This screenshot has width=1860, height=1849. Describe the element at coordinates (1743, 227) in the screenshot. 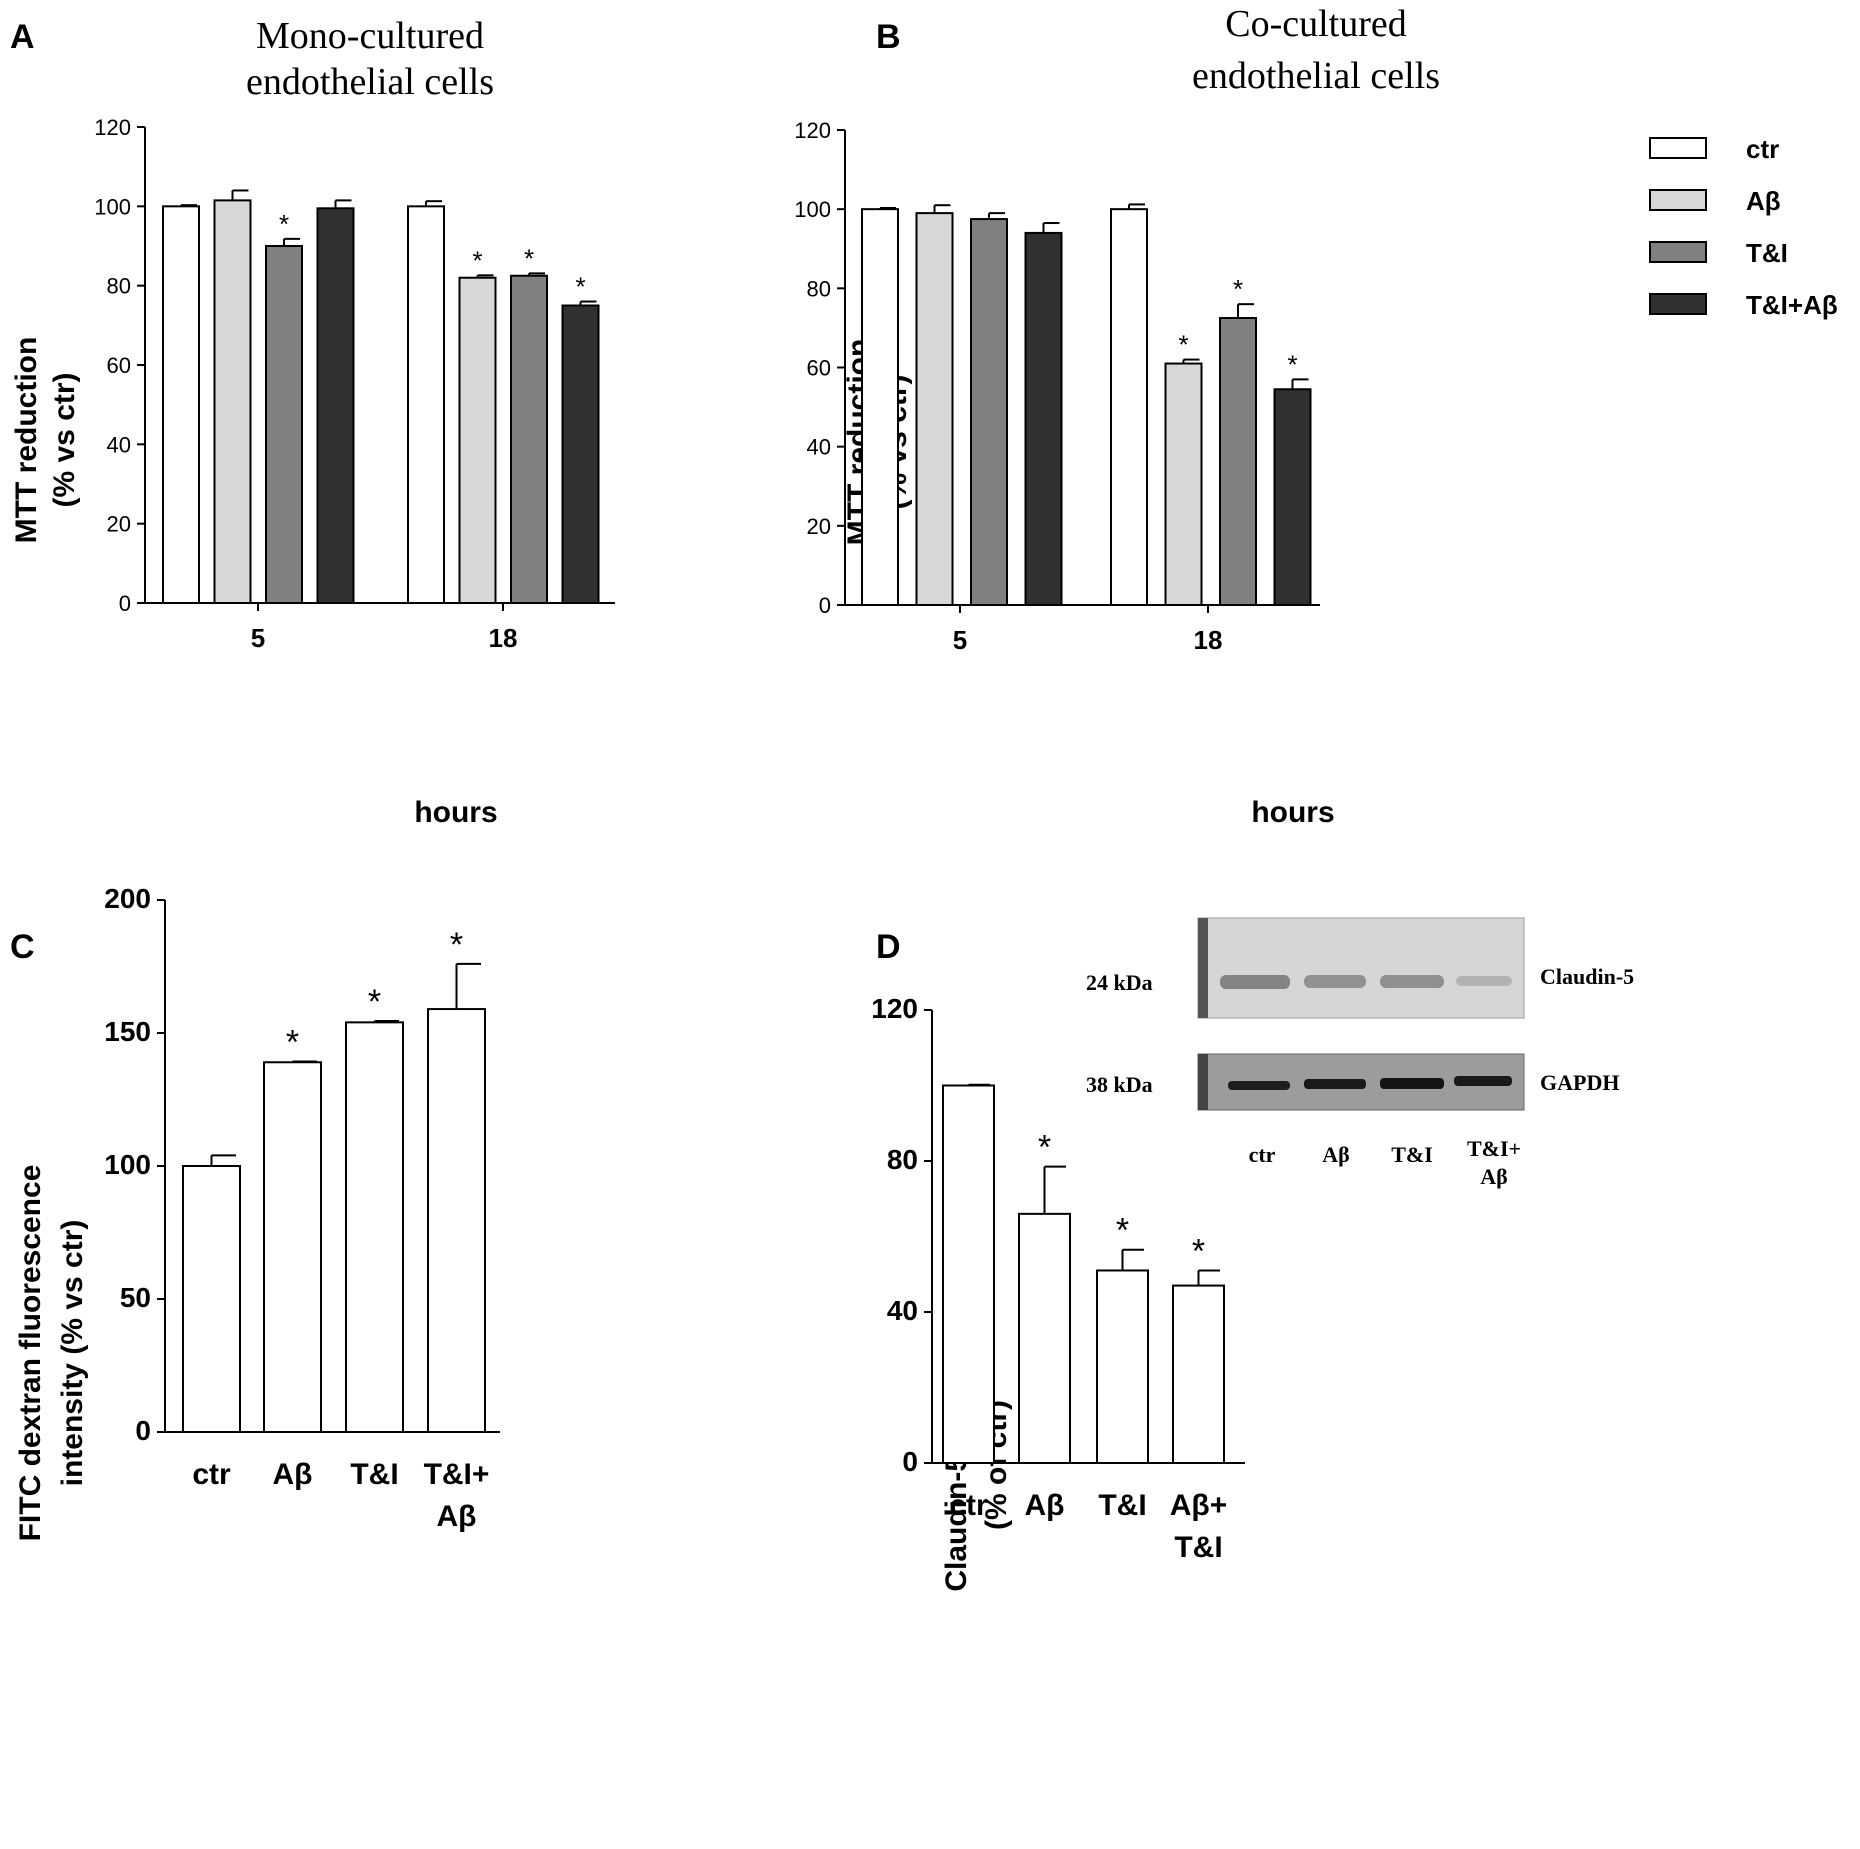

I see `legend: ctr Aβ T&I T&I+Aβ` at that location.